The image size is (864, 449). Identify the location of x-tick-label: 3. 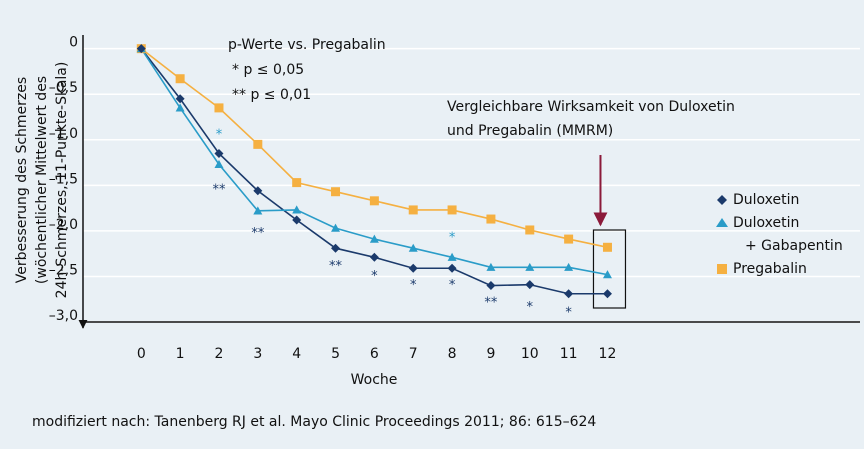
(257, 354).